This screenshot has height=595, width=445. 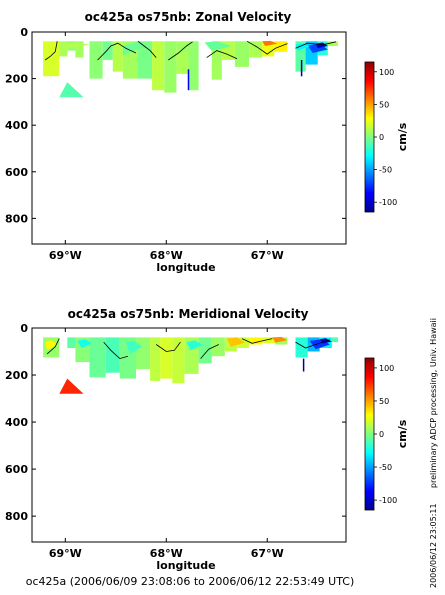 I want to click on y-tick-label: 800, so click(x=16, y=516).